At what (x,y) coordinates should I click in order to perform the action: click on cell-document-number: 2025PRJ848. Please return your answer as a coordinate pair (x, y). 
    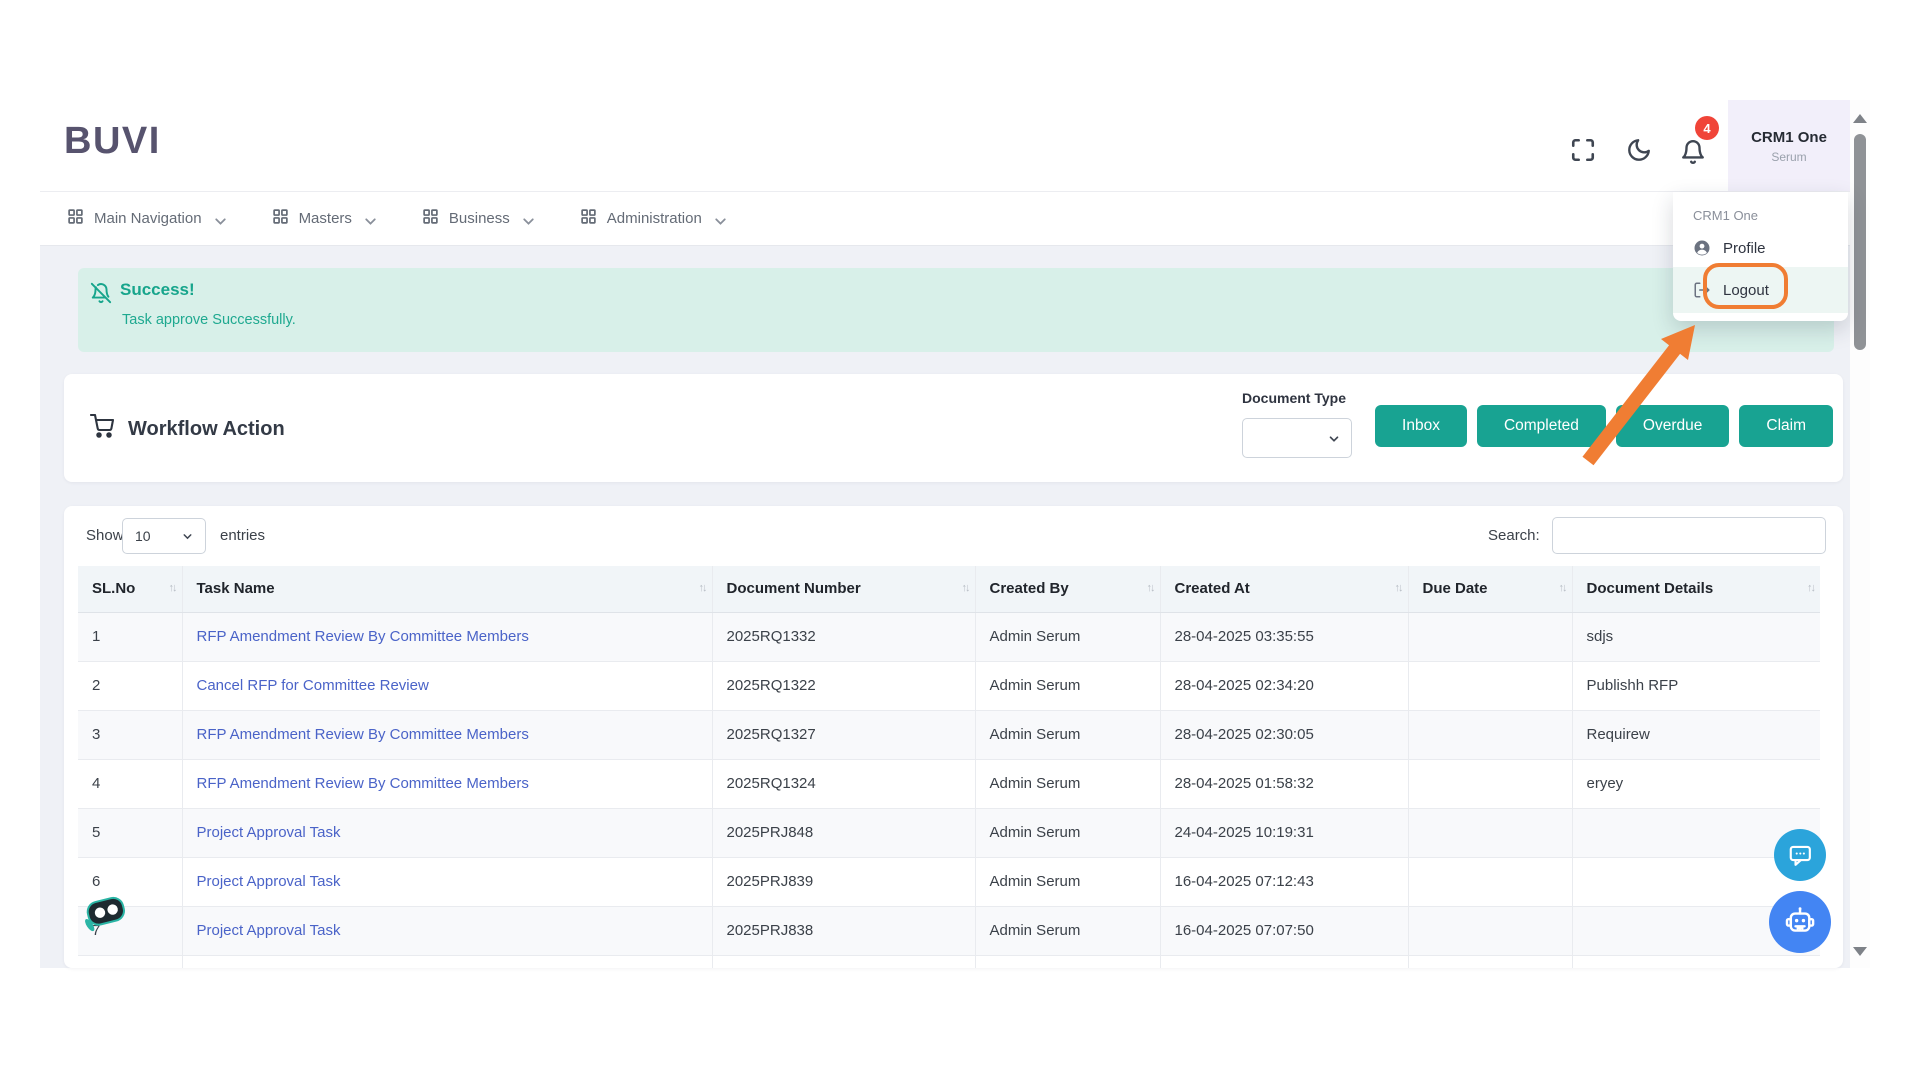
    Looking at the image, I should click on (844, 833).